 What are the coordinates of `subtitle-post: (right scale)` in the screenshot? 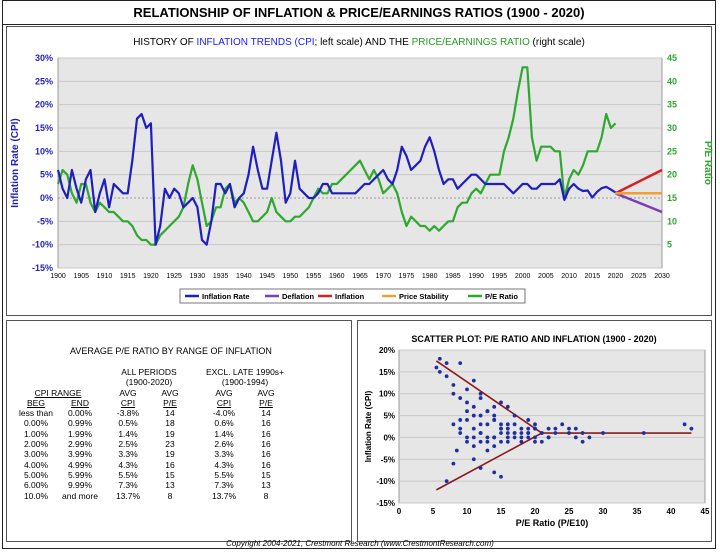 It's located at (557, 42).